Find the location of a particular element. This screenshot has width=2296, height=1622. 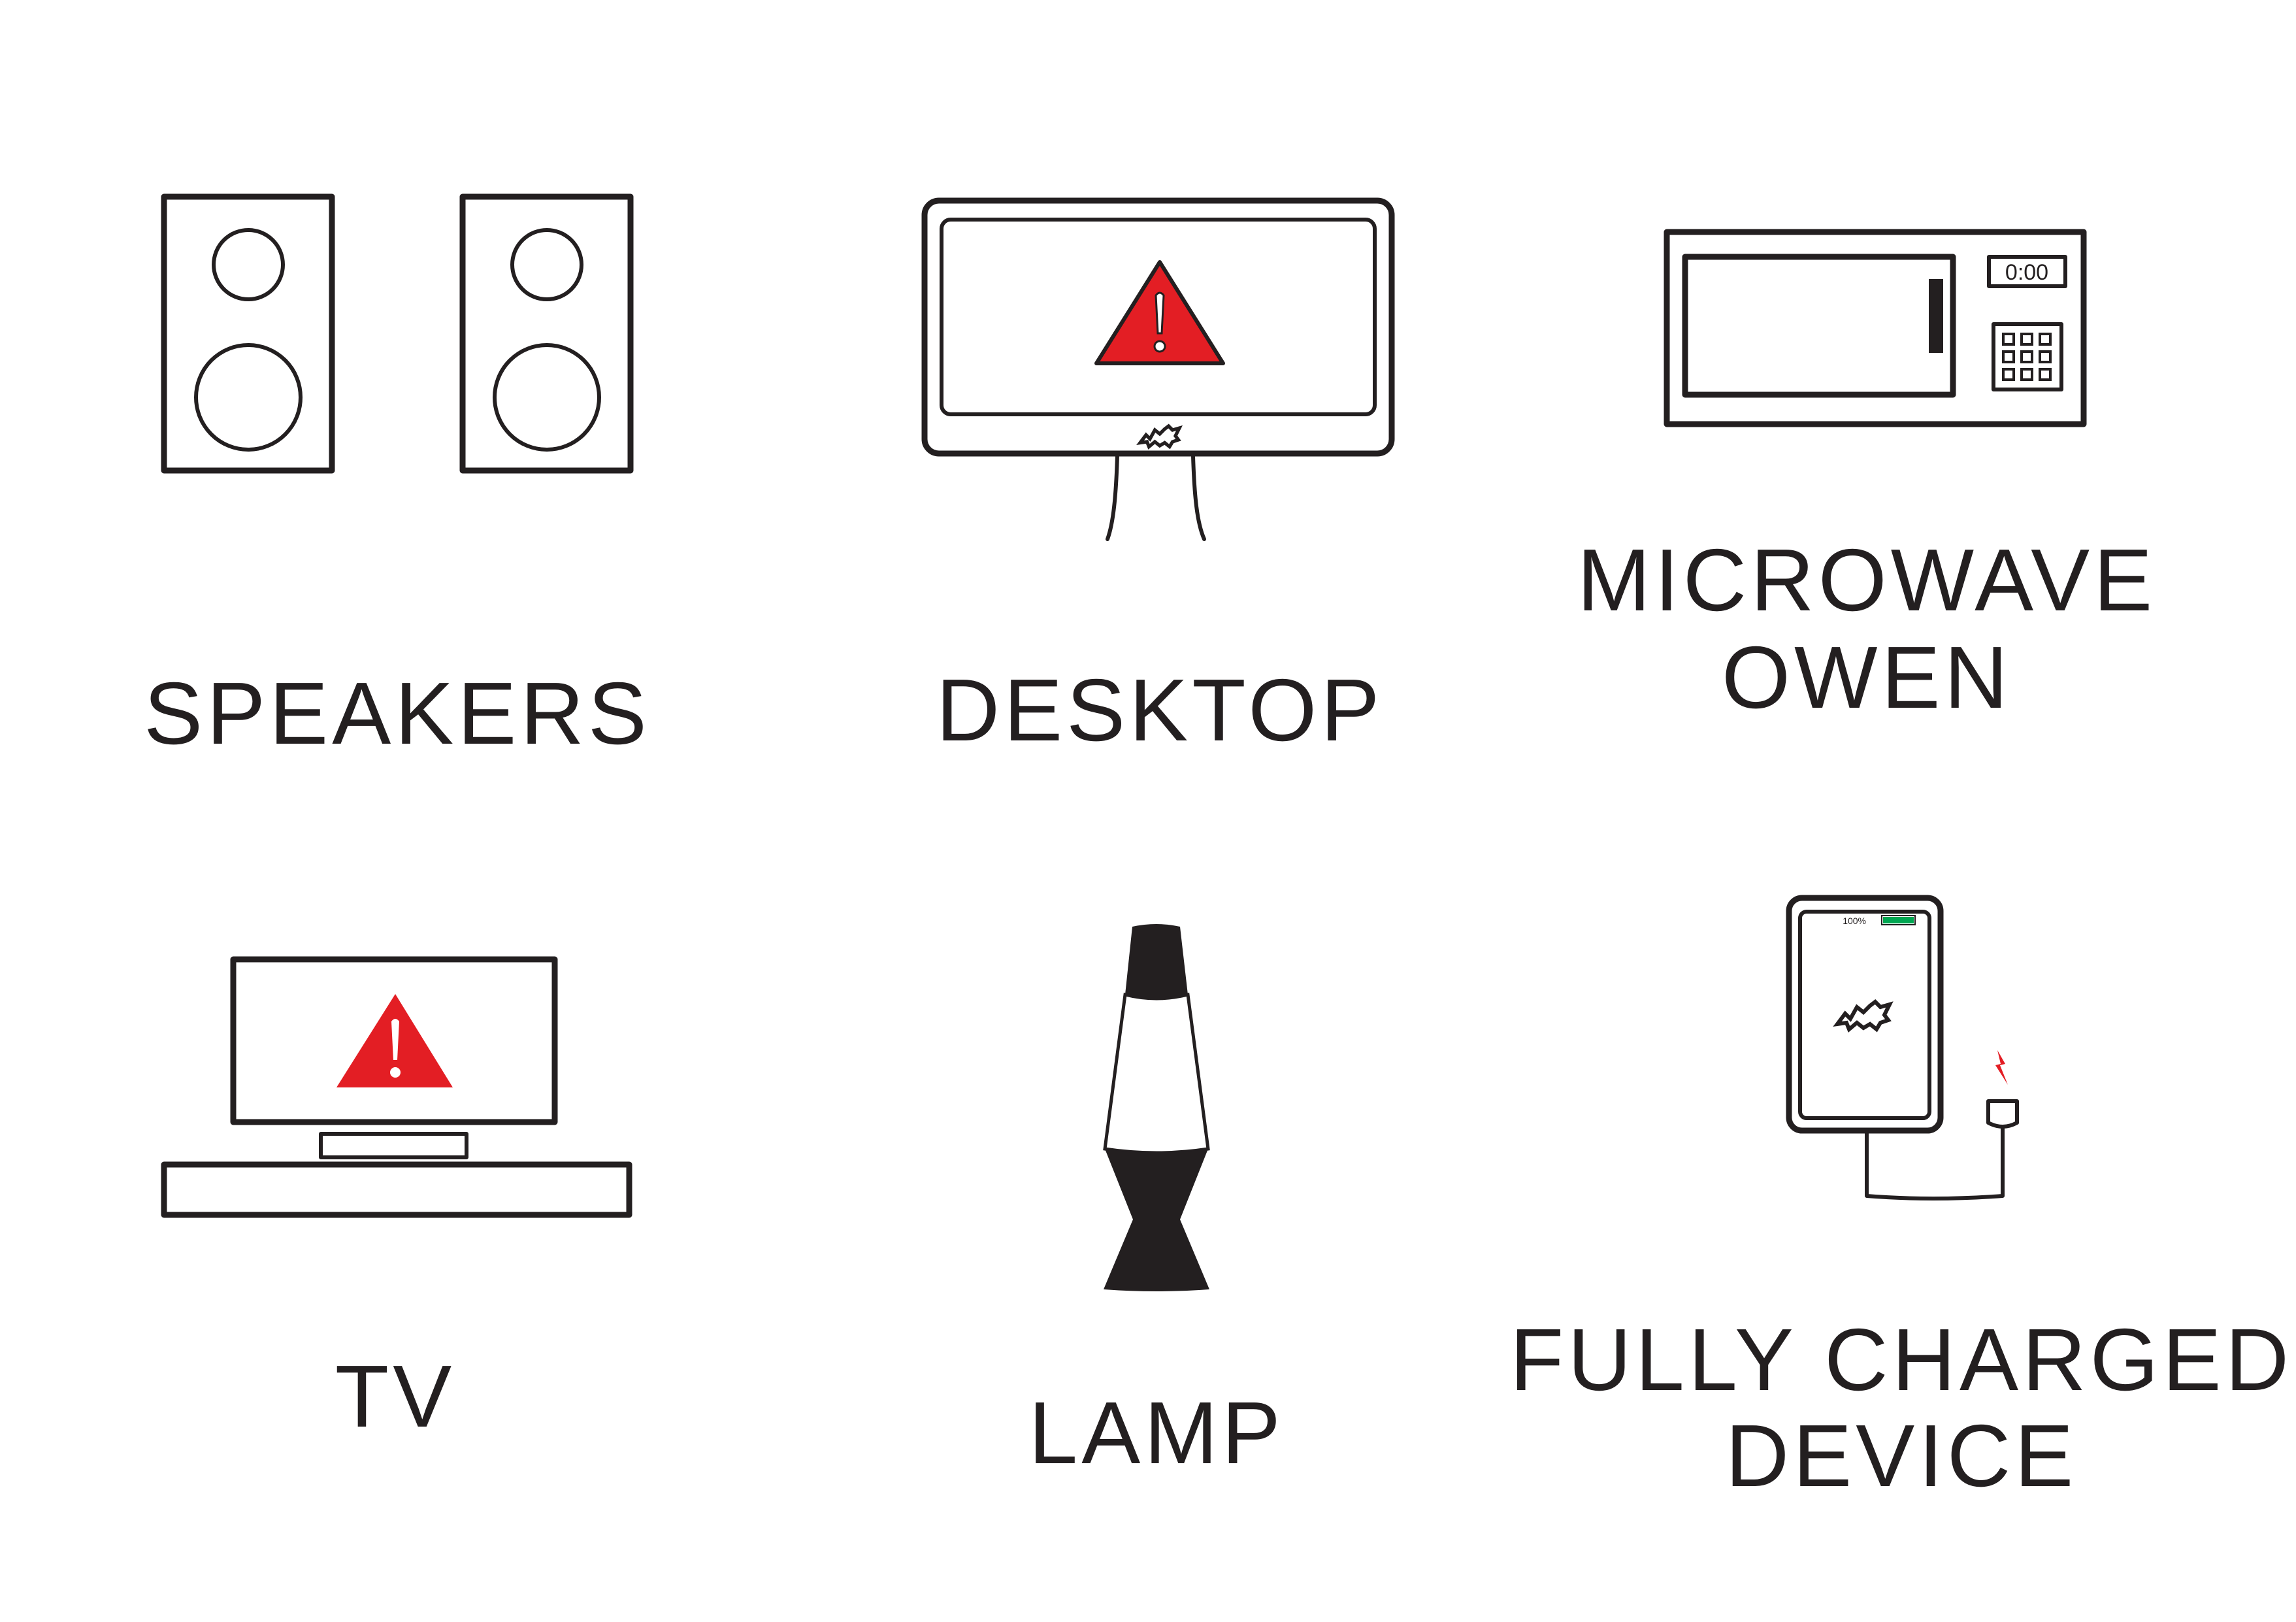

microwave-label-line2: OWEN is located at coordinates (1867, 677).